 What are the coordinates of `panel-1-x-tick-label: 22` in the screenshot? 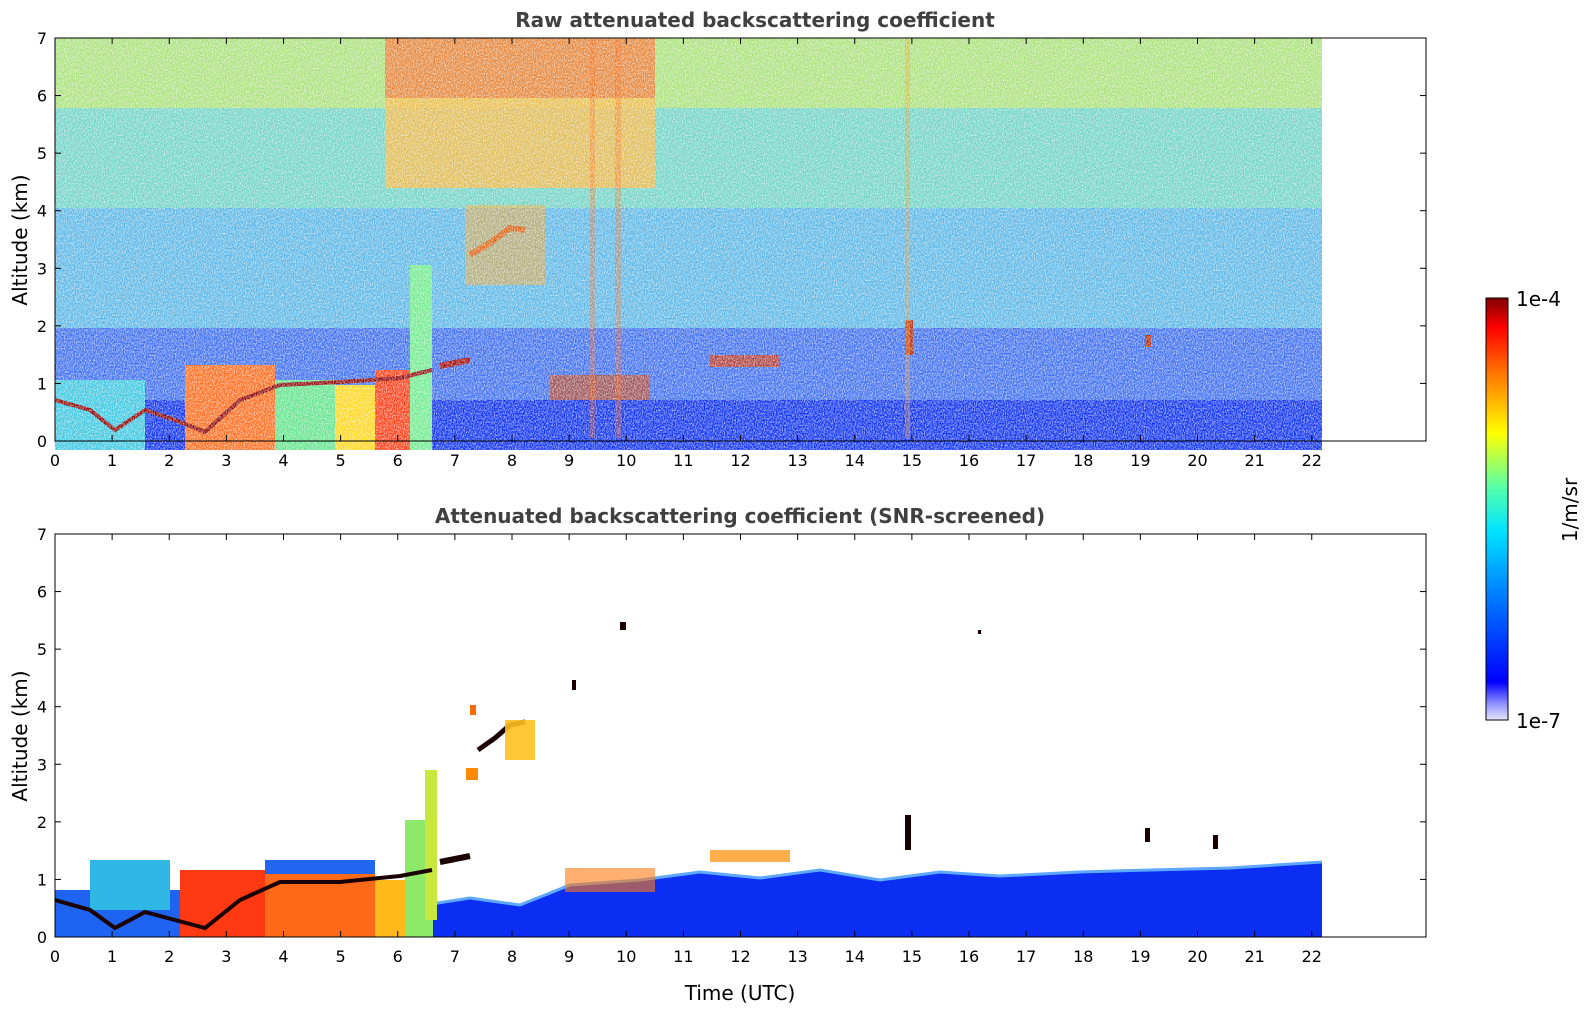 It's located at (1312, 460).